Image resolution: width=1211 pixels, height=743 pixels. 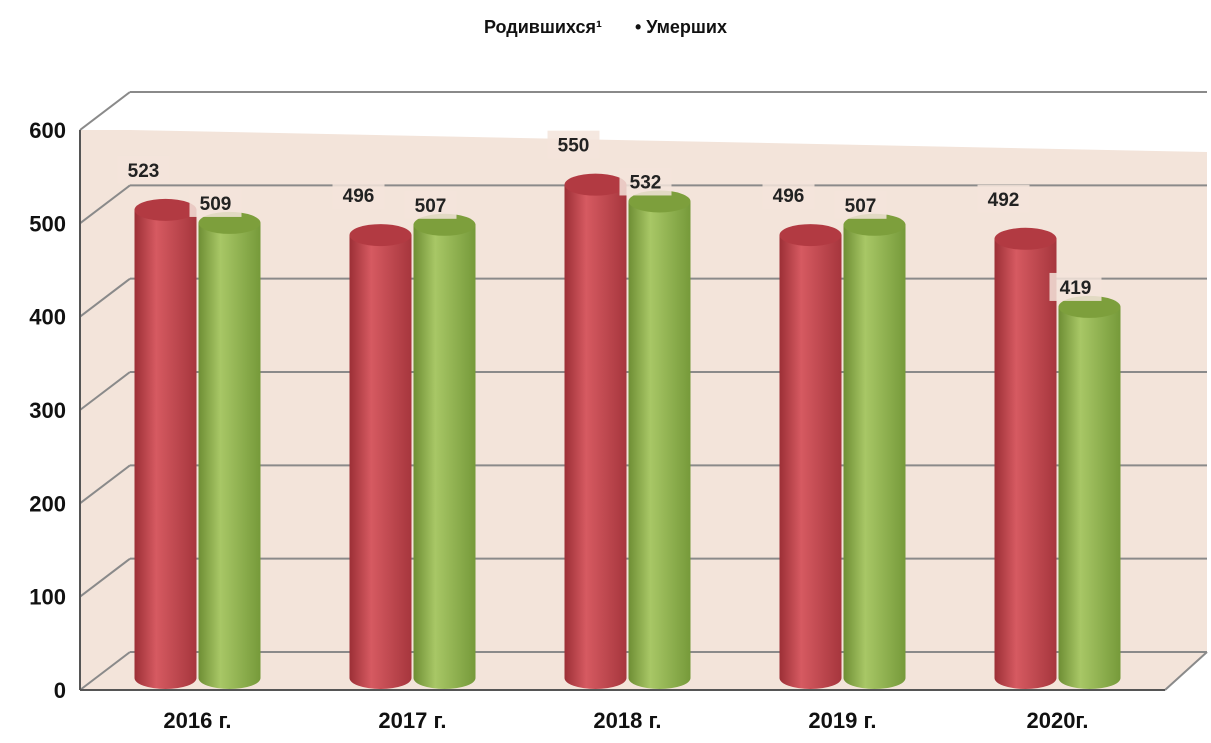 I want to click on data-label: 532, so click(x=646, y=182).